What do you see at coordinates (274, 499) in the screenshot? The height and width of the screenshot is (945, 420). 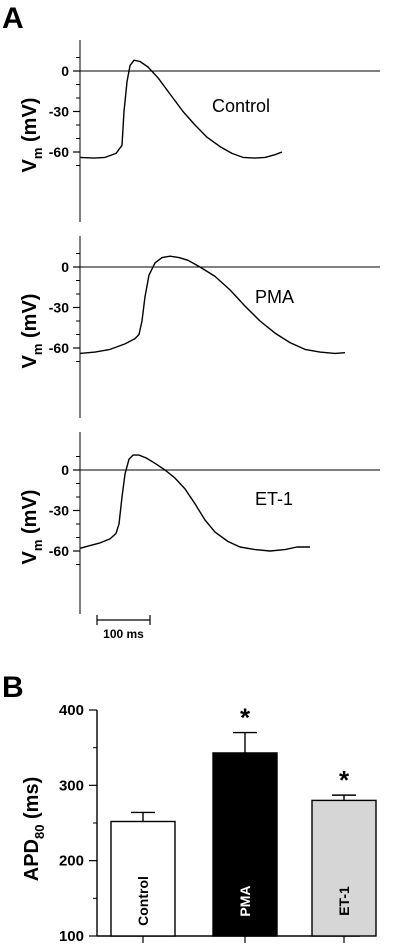 I see `trace-label: ET-1` at bounding box center [274, 499].